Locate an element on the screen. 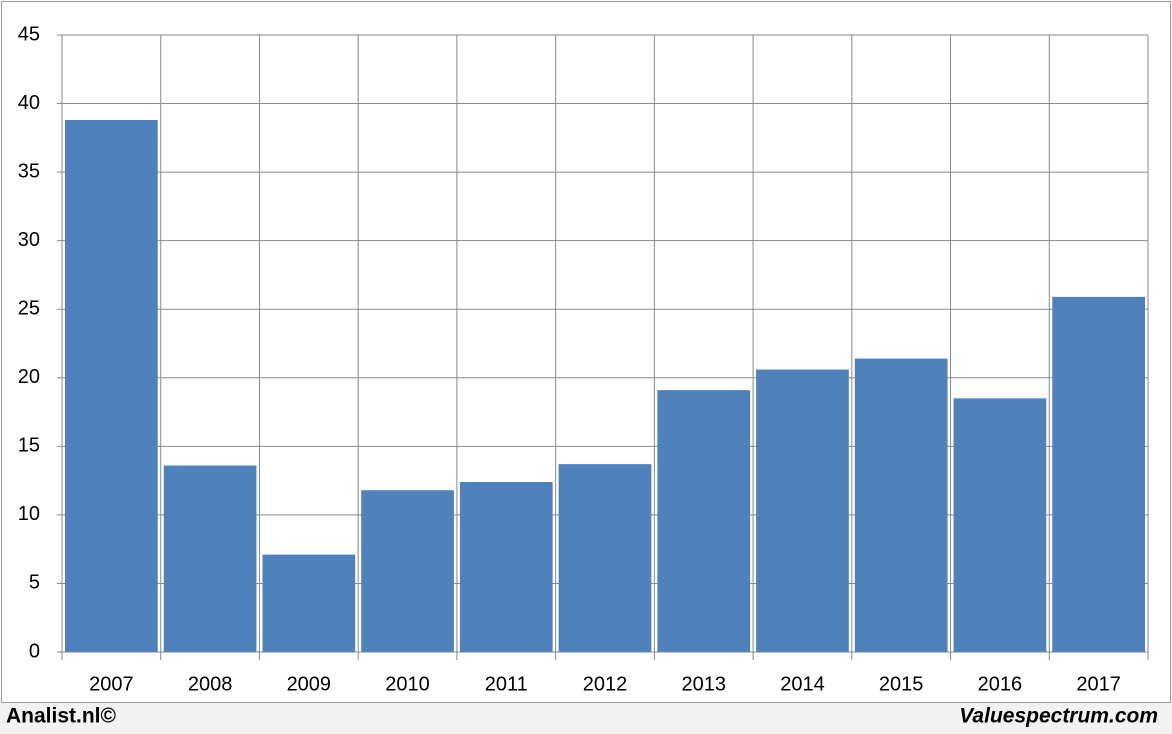 Image resolution: width=1172 pixels, height=734 pixels. x-tick-label: 2011 is located at coordinates (506, 684).